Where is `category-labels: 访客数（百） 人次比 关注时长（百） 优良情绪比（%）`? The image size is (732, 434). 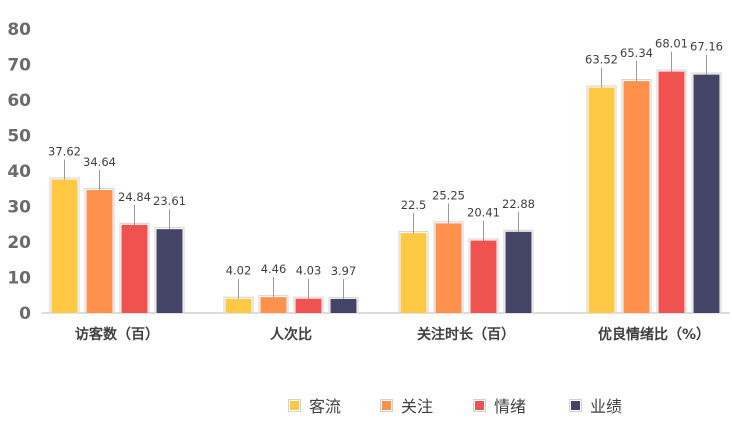
category-labels: 访客数（百） 人次比 关注时长（百） 优良情绪比（%） is located at coordinates (392, 334).